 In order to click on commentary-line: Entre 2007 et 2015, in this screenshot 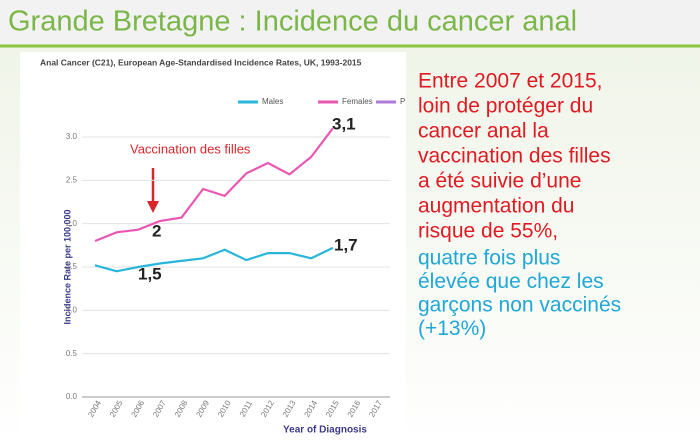, I will do `click(510, 81)`.